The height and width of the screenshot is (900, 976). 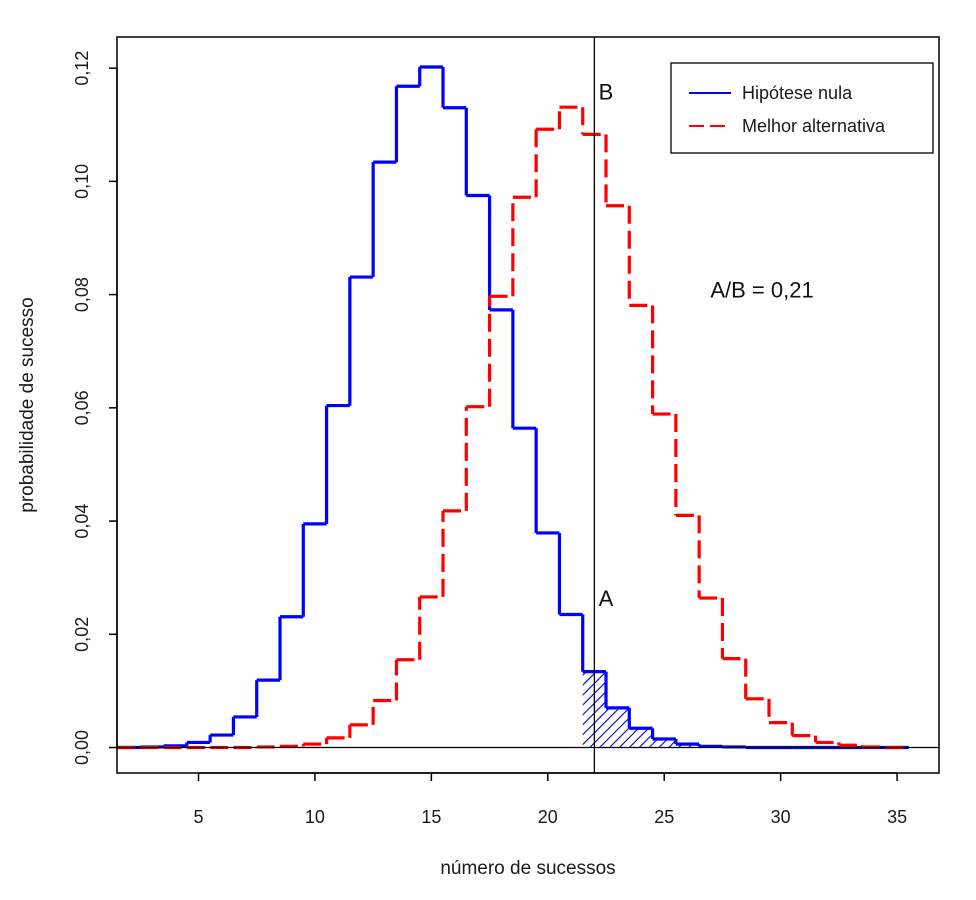 I want to click on y-axis: 0,00 0,02 0,04 0,06 0,08 0,10 0,12, so click(x=95, y=408).